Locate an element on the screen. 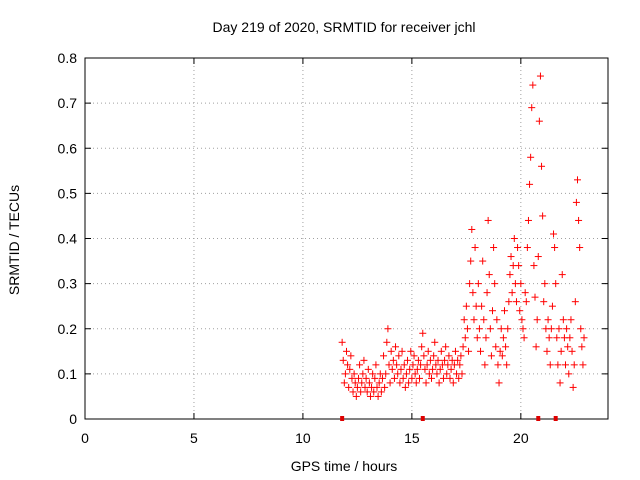 This screenshot has height=480, width=640. y-tick-label: 0.3 is located at coordinates (68, 284).